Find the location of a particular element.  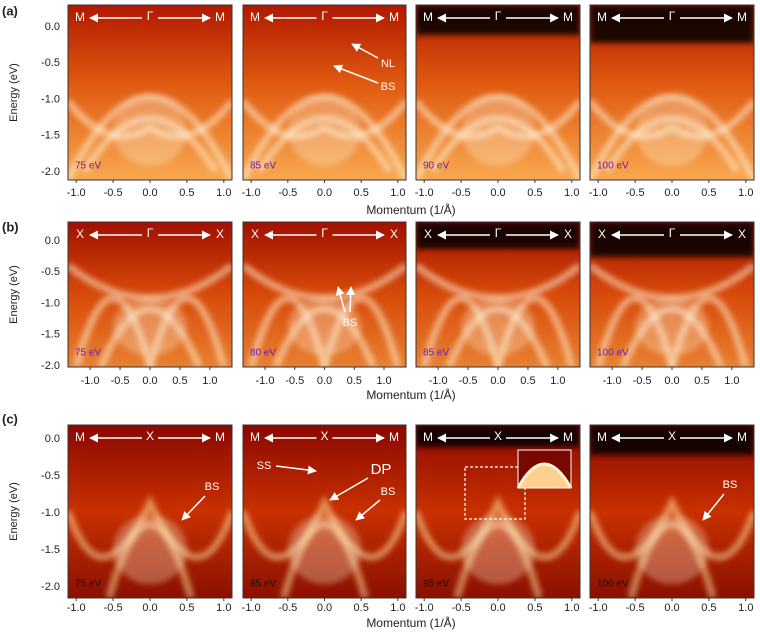

photon-energy: 80 eV is located at coordinates (263, 353).